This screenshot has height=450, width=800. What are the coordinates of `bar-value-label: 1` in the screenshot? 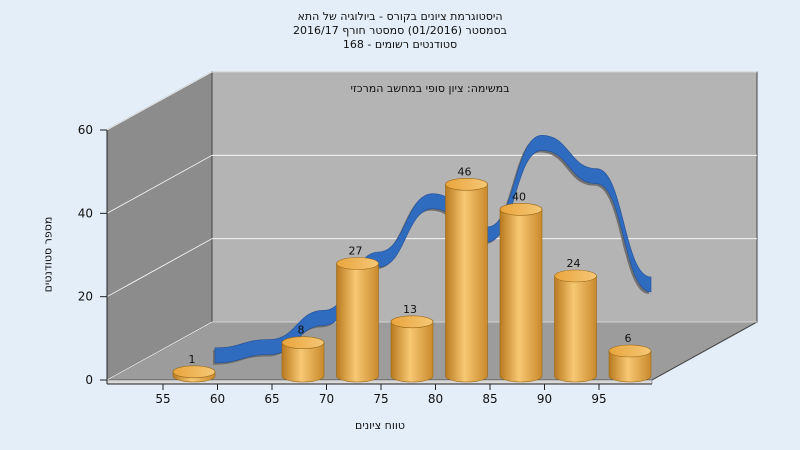 It's located at (192, 359).